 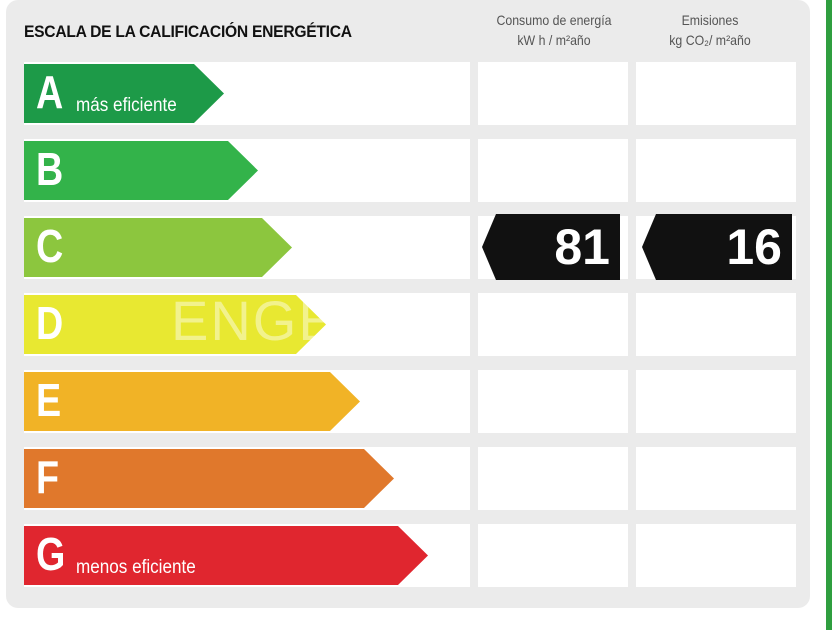 I want to click on emissions-badge: 16, so click(x=717, y=247).